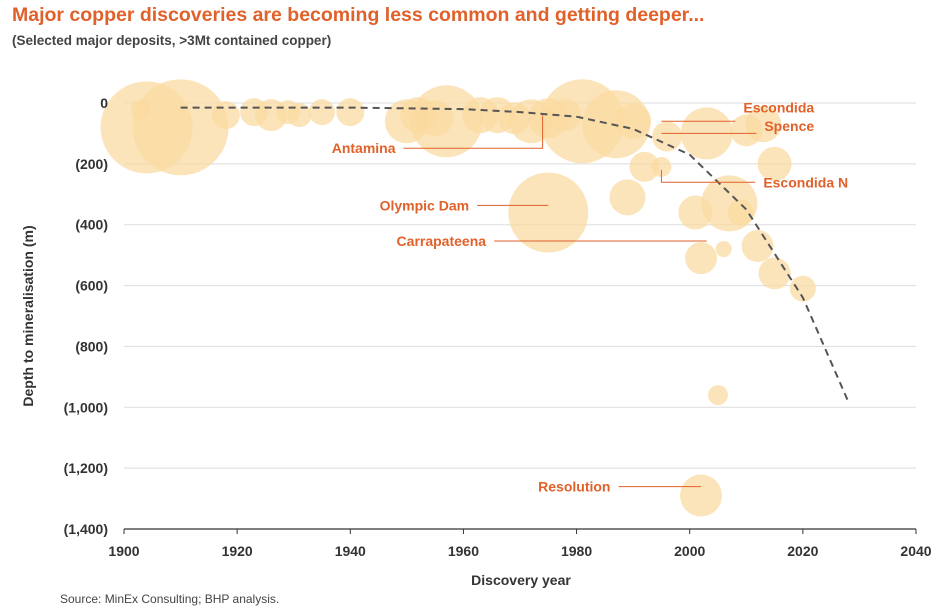 The height and width of the screenshot is (616, 944). Describe the element at coordinates (789, 126) in the screenshot. I see `annotation-label: Spence` at that location.